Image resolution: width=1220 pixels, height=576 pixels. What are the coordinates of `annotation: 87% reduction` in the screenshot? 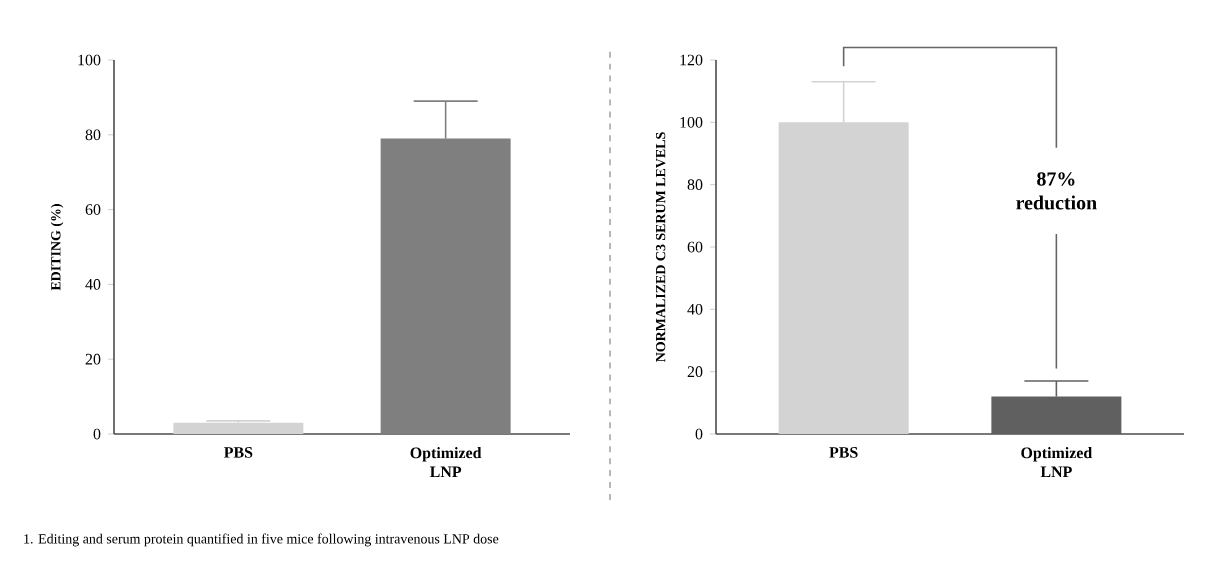 It's located at (1056, 191).